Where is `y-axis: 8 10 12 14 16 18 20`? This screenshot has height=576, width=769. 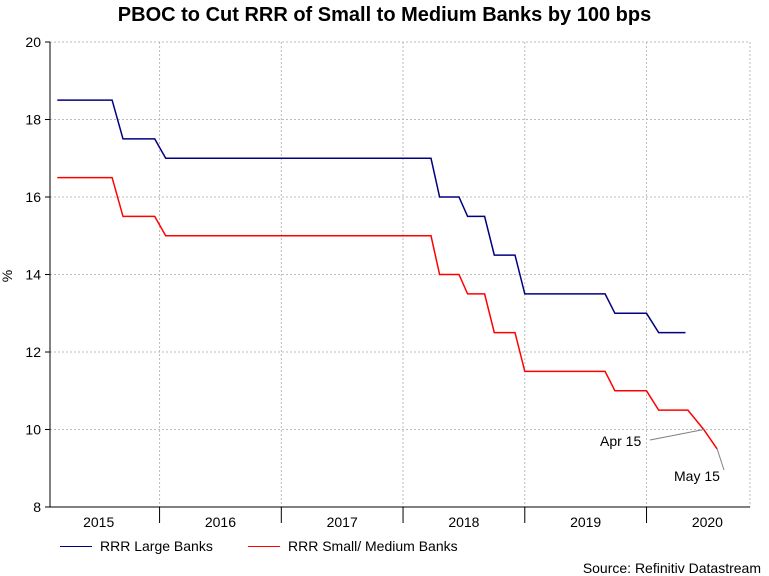 y-axis: 8 10 12 14 16 18 20 is located at coordinates (38, 274).